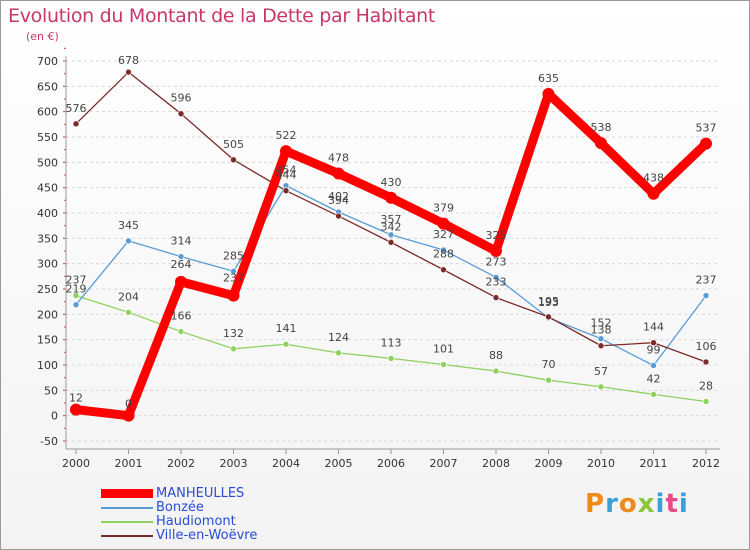 The height and width of the screenshot is (550, 750). I want to click on logo-letter: x, so click(646, 504).